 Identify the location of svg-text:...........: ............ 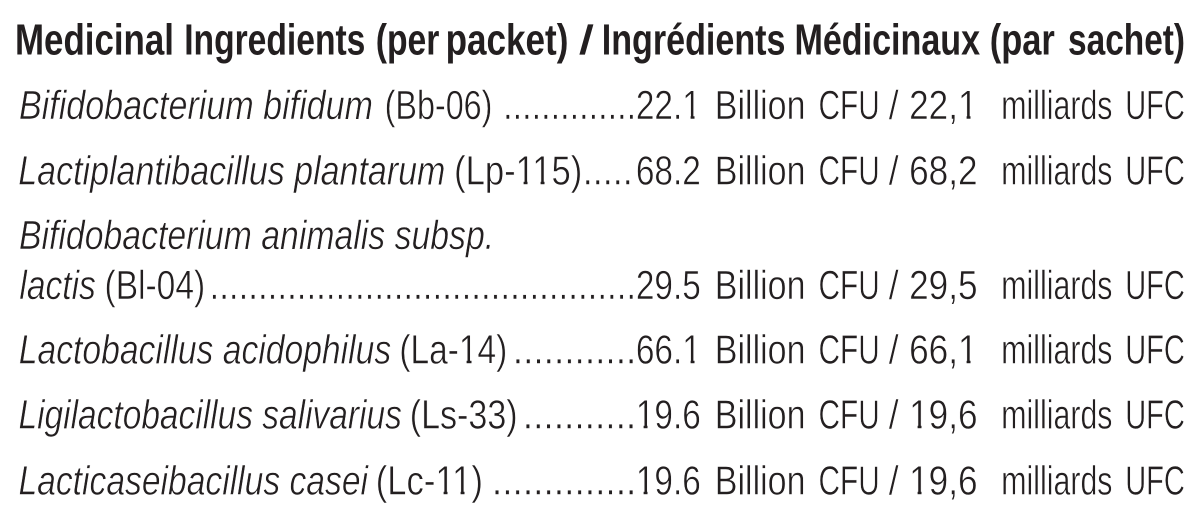
(579, 415).